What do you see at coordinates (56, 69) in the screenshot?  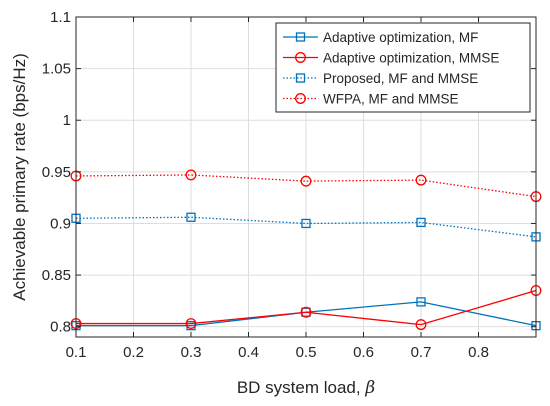 I see `y-tick-label: 1.05` at bounding box center [56, 69].